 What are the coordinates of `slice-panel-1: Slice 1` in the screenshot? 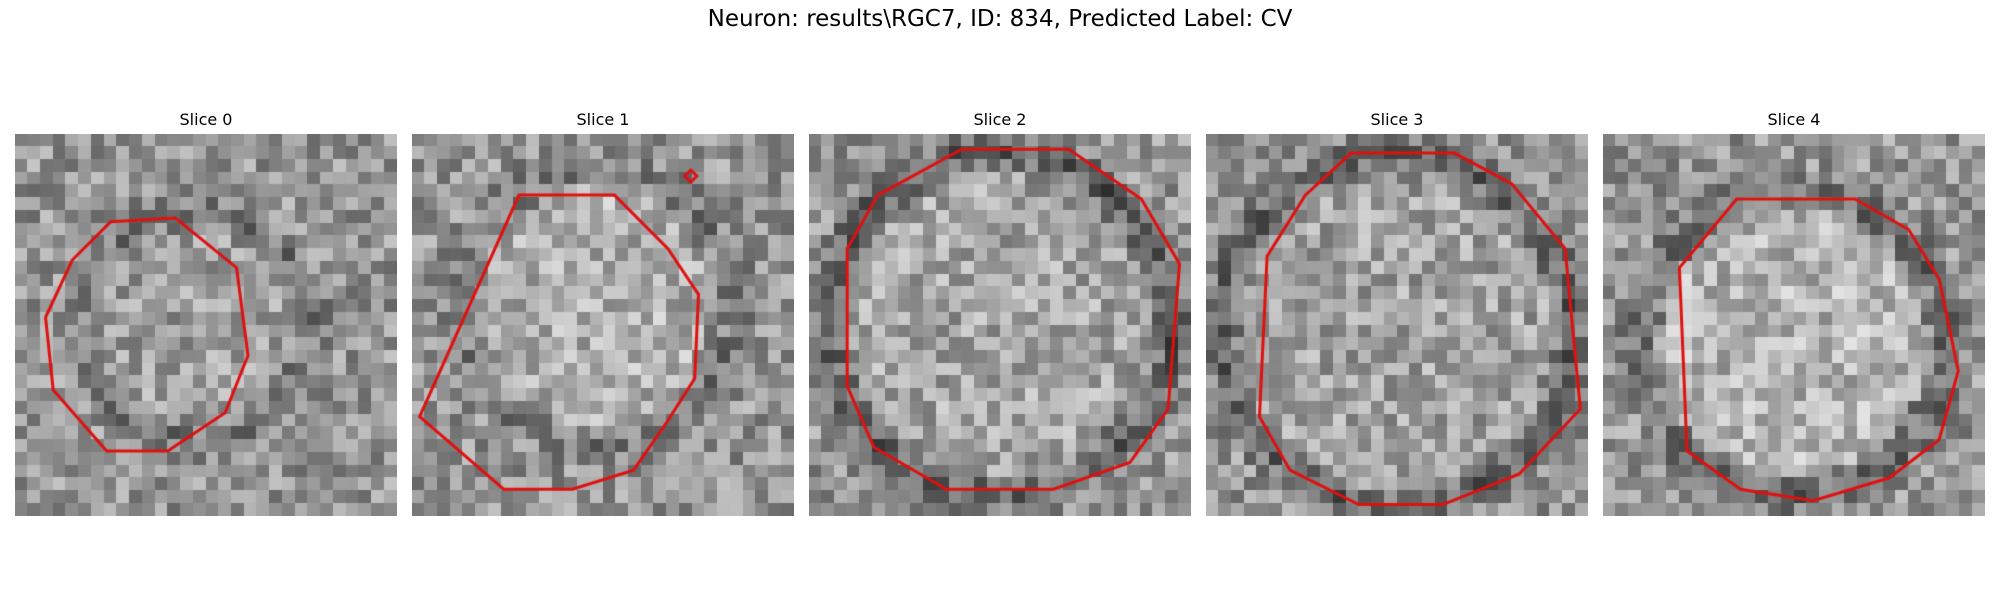 It's located at (603, 313).